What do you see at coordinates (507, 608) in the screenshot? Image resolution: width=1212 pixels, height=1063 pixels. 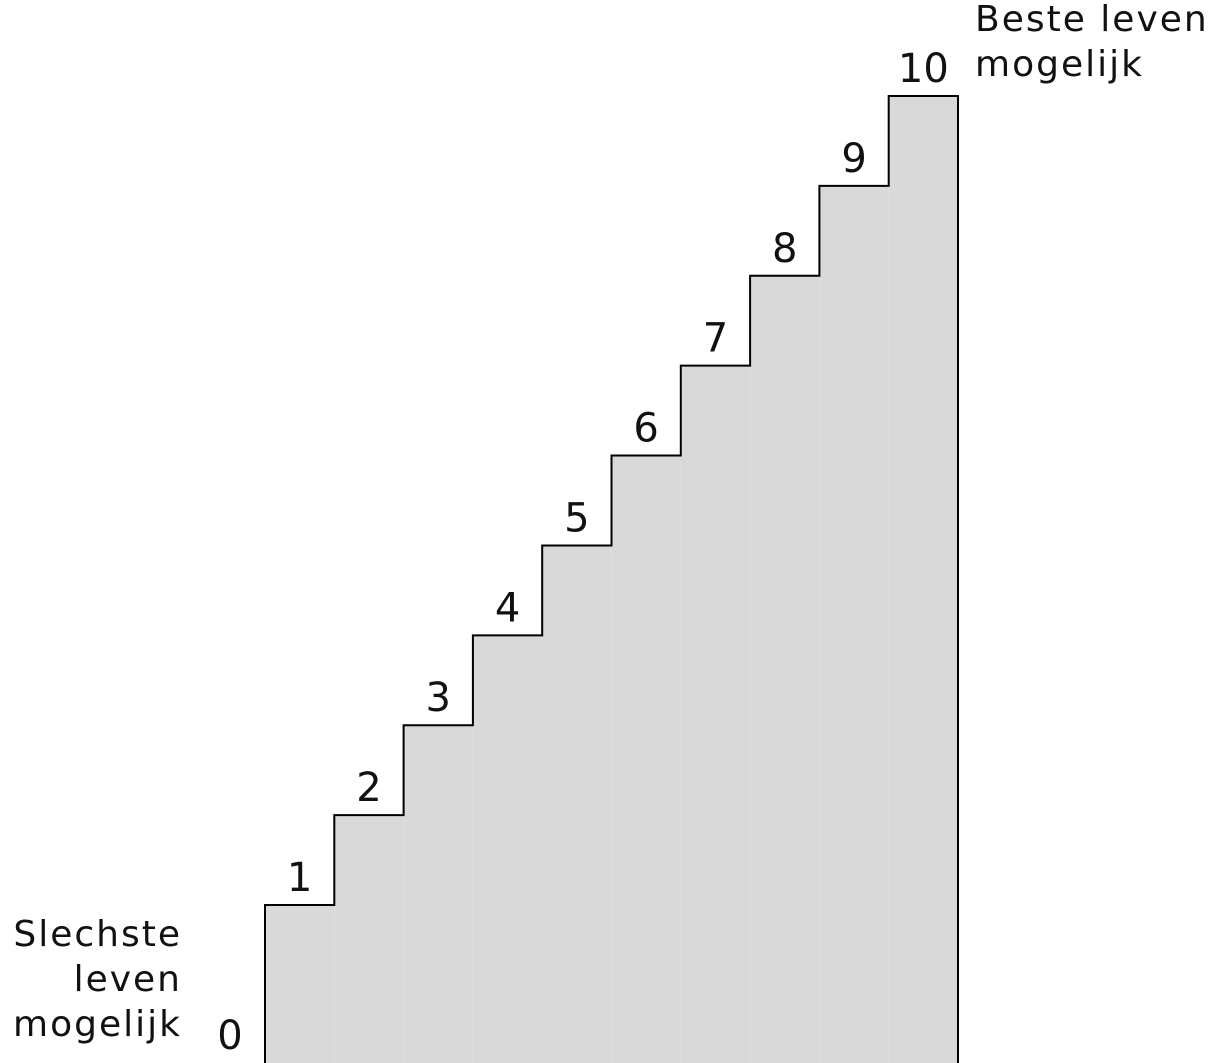 I see `step-number-4: 4` at bounding box center [507, 608].